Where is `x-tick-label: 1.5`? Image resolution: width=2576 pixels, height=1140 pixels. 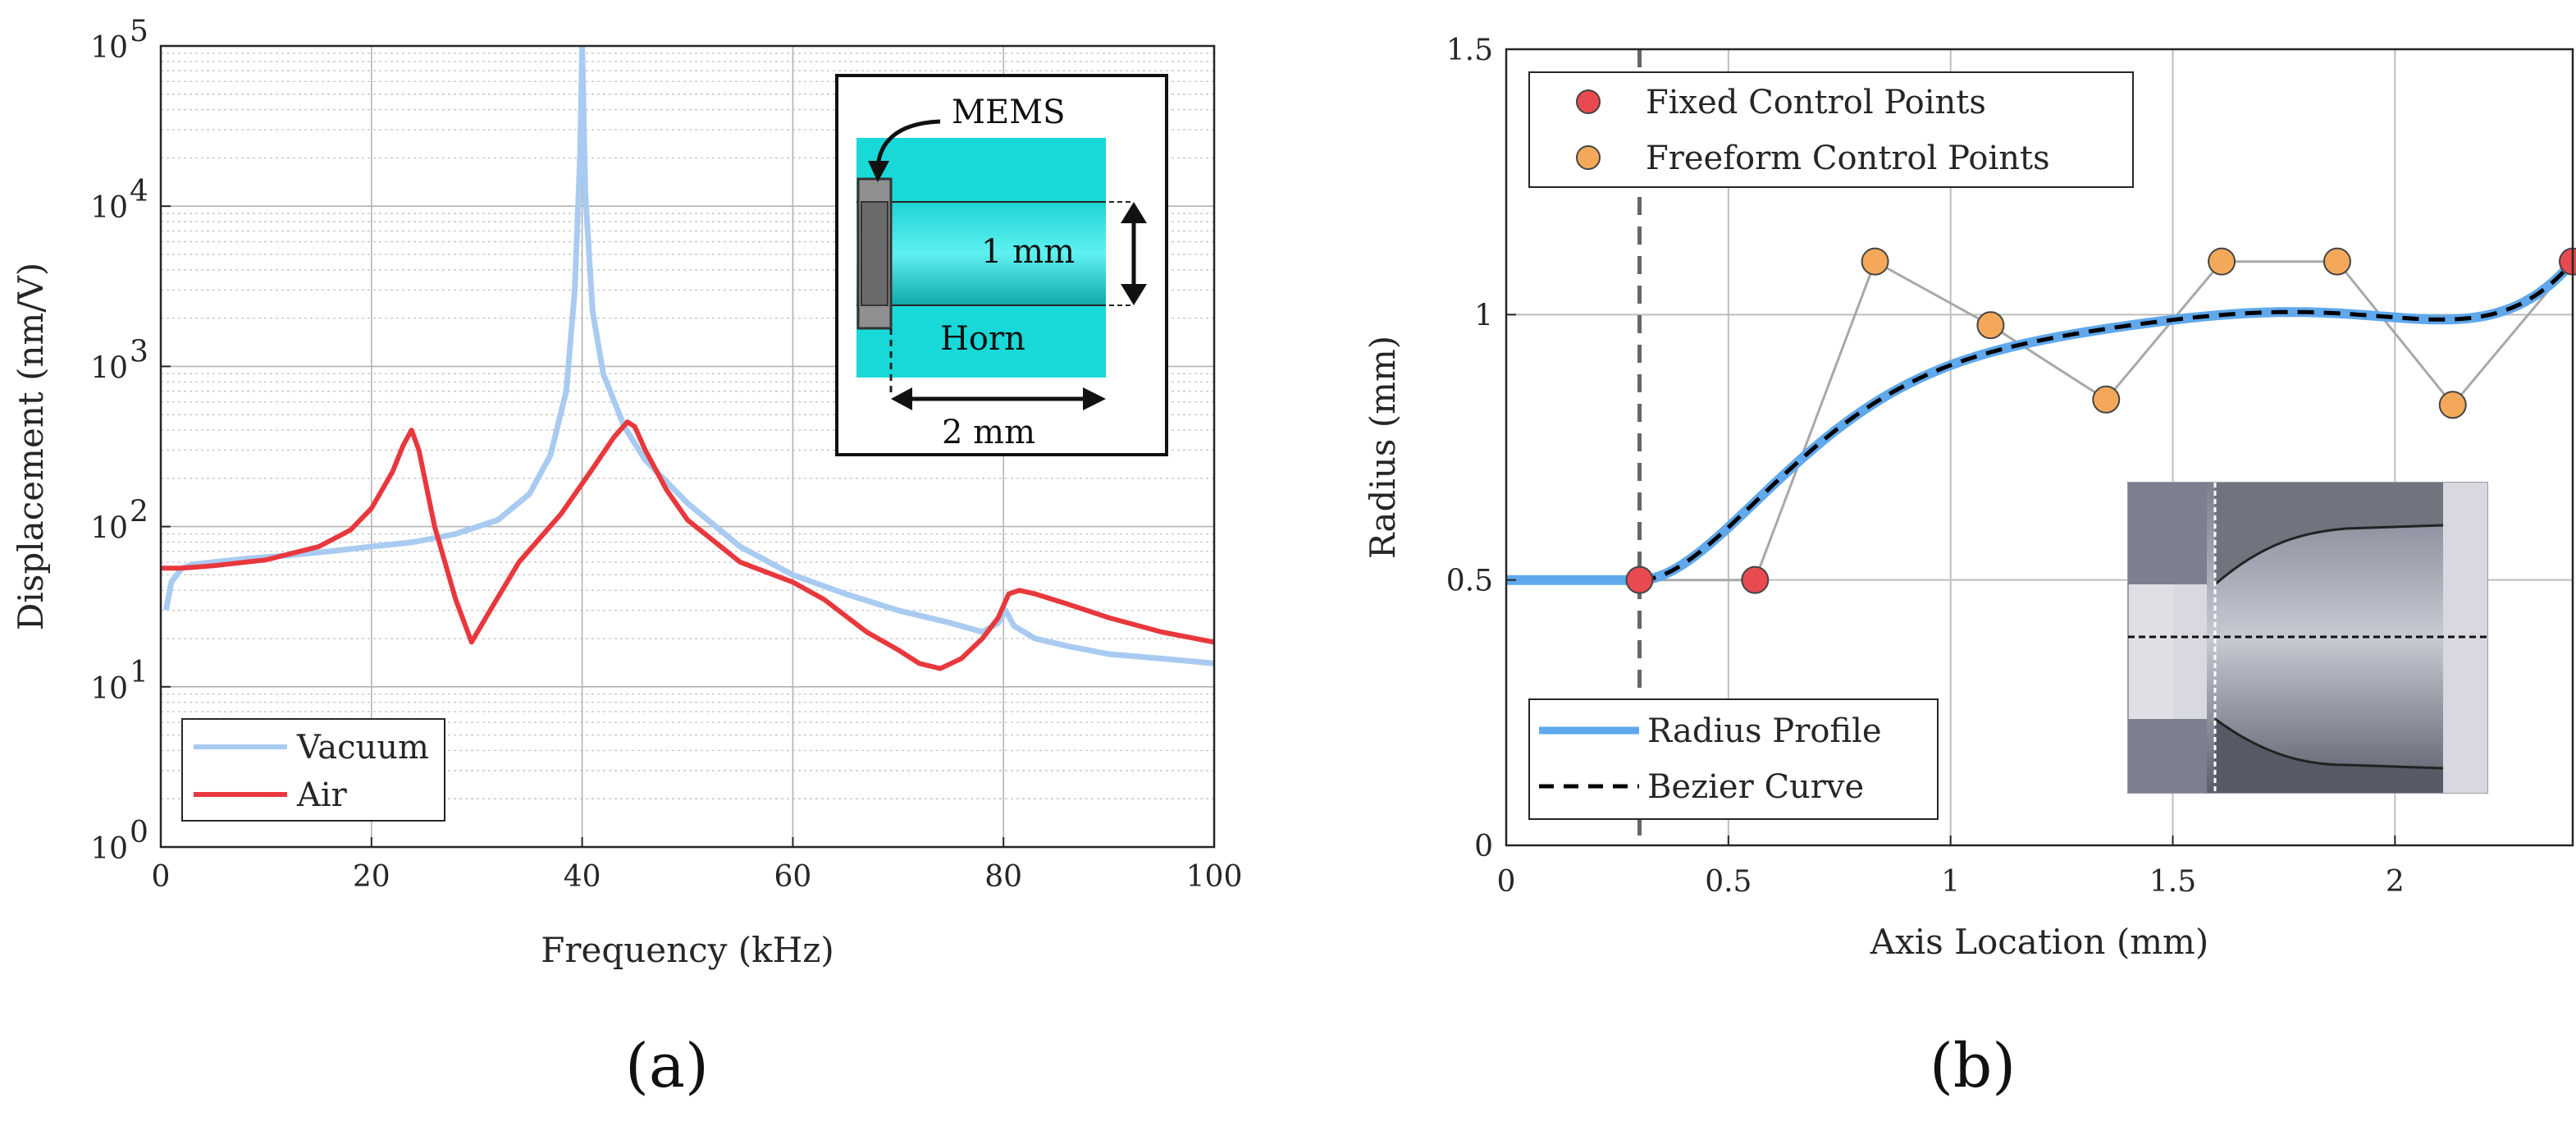 x-tick-label: 1.5 is located at coordinates (2172, 882).